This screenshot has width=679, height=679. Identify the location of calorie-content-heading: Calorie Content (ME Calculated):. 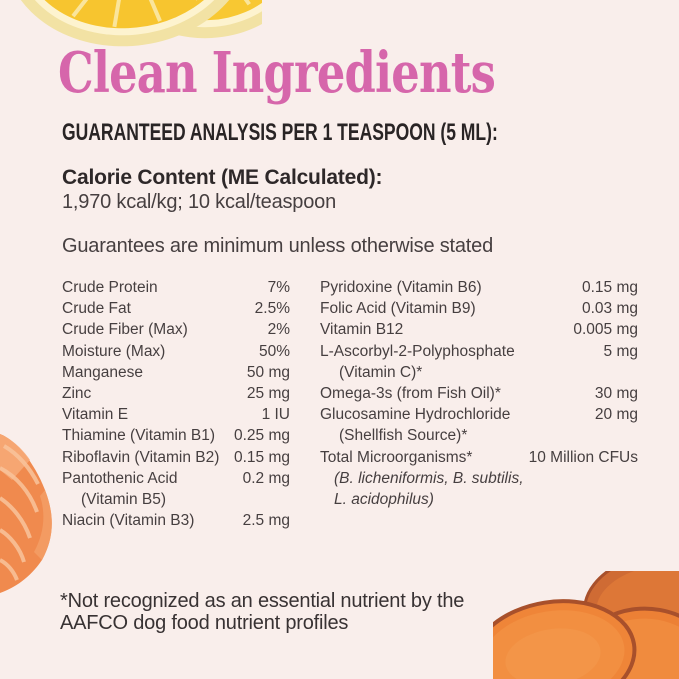
(222, 177).